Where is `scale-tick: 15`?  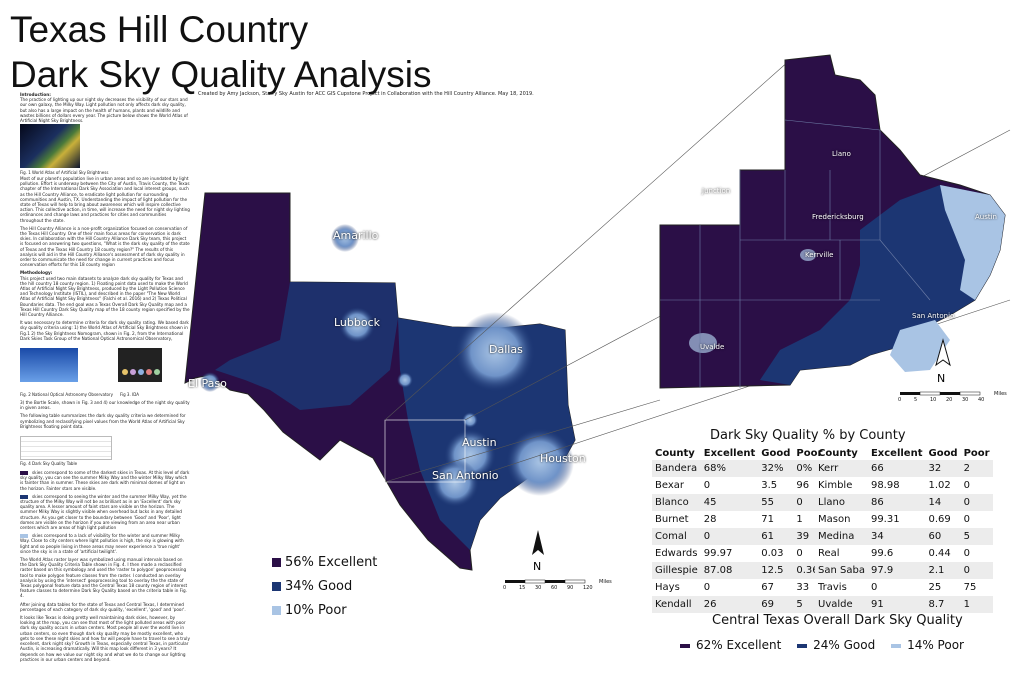 scale-tick: 15 is located at coordinates (522, 588).